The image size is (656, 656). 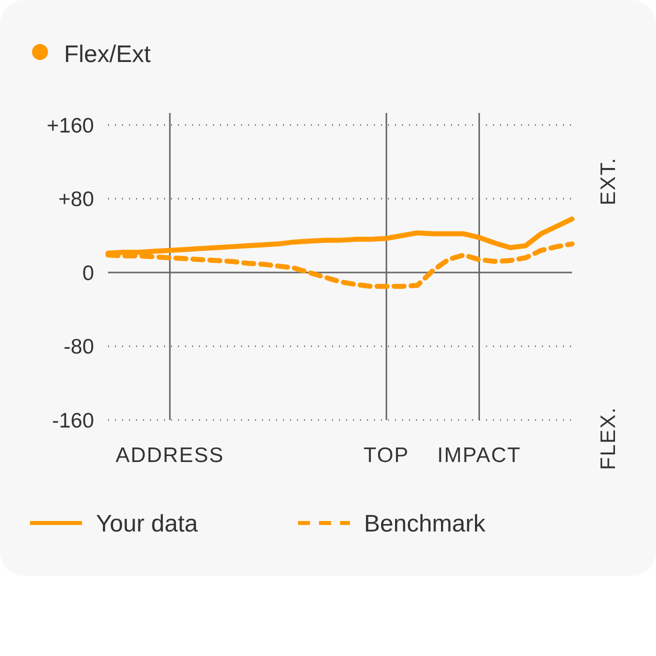 What do you see at coordinates (608, 438) in the screenshot?
I see `text: FLEX.` at bounding box center [608, 438].